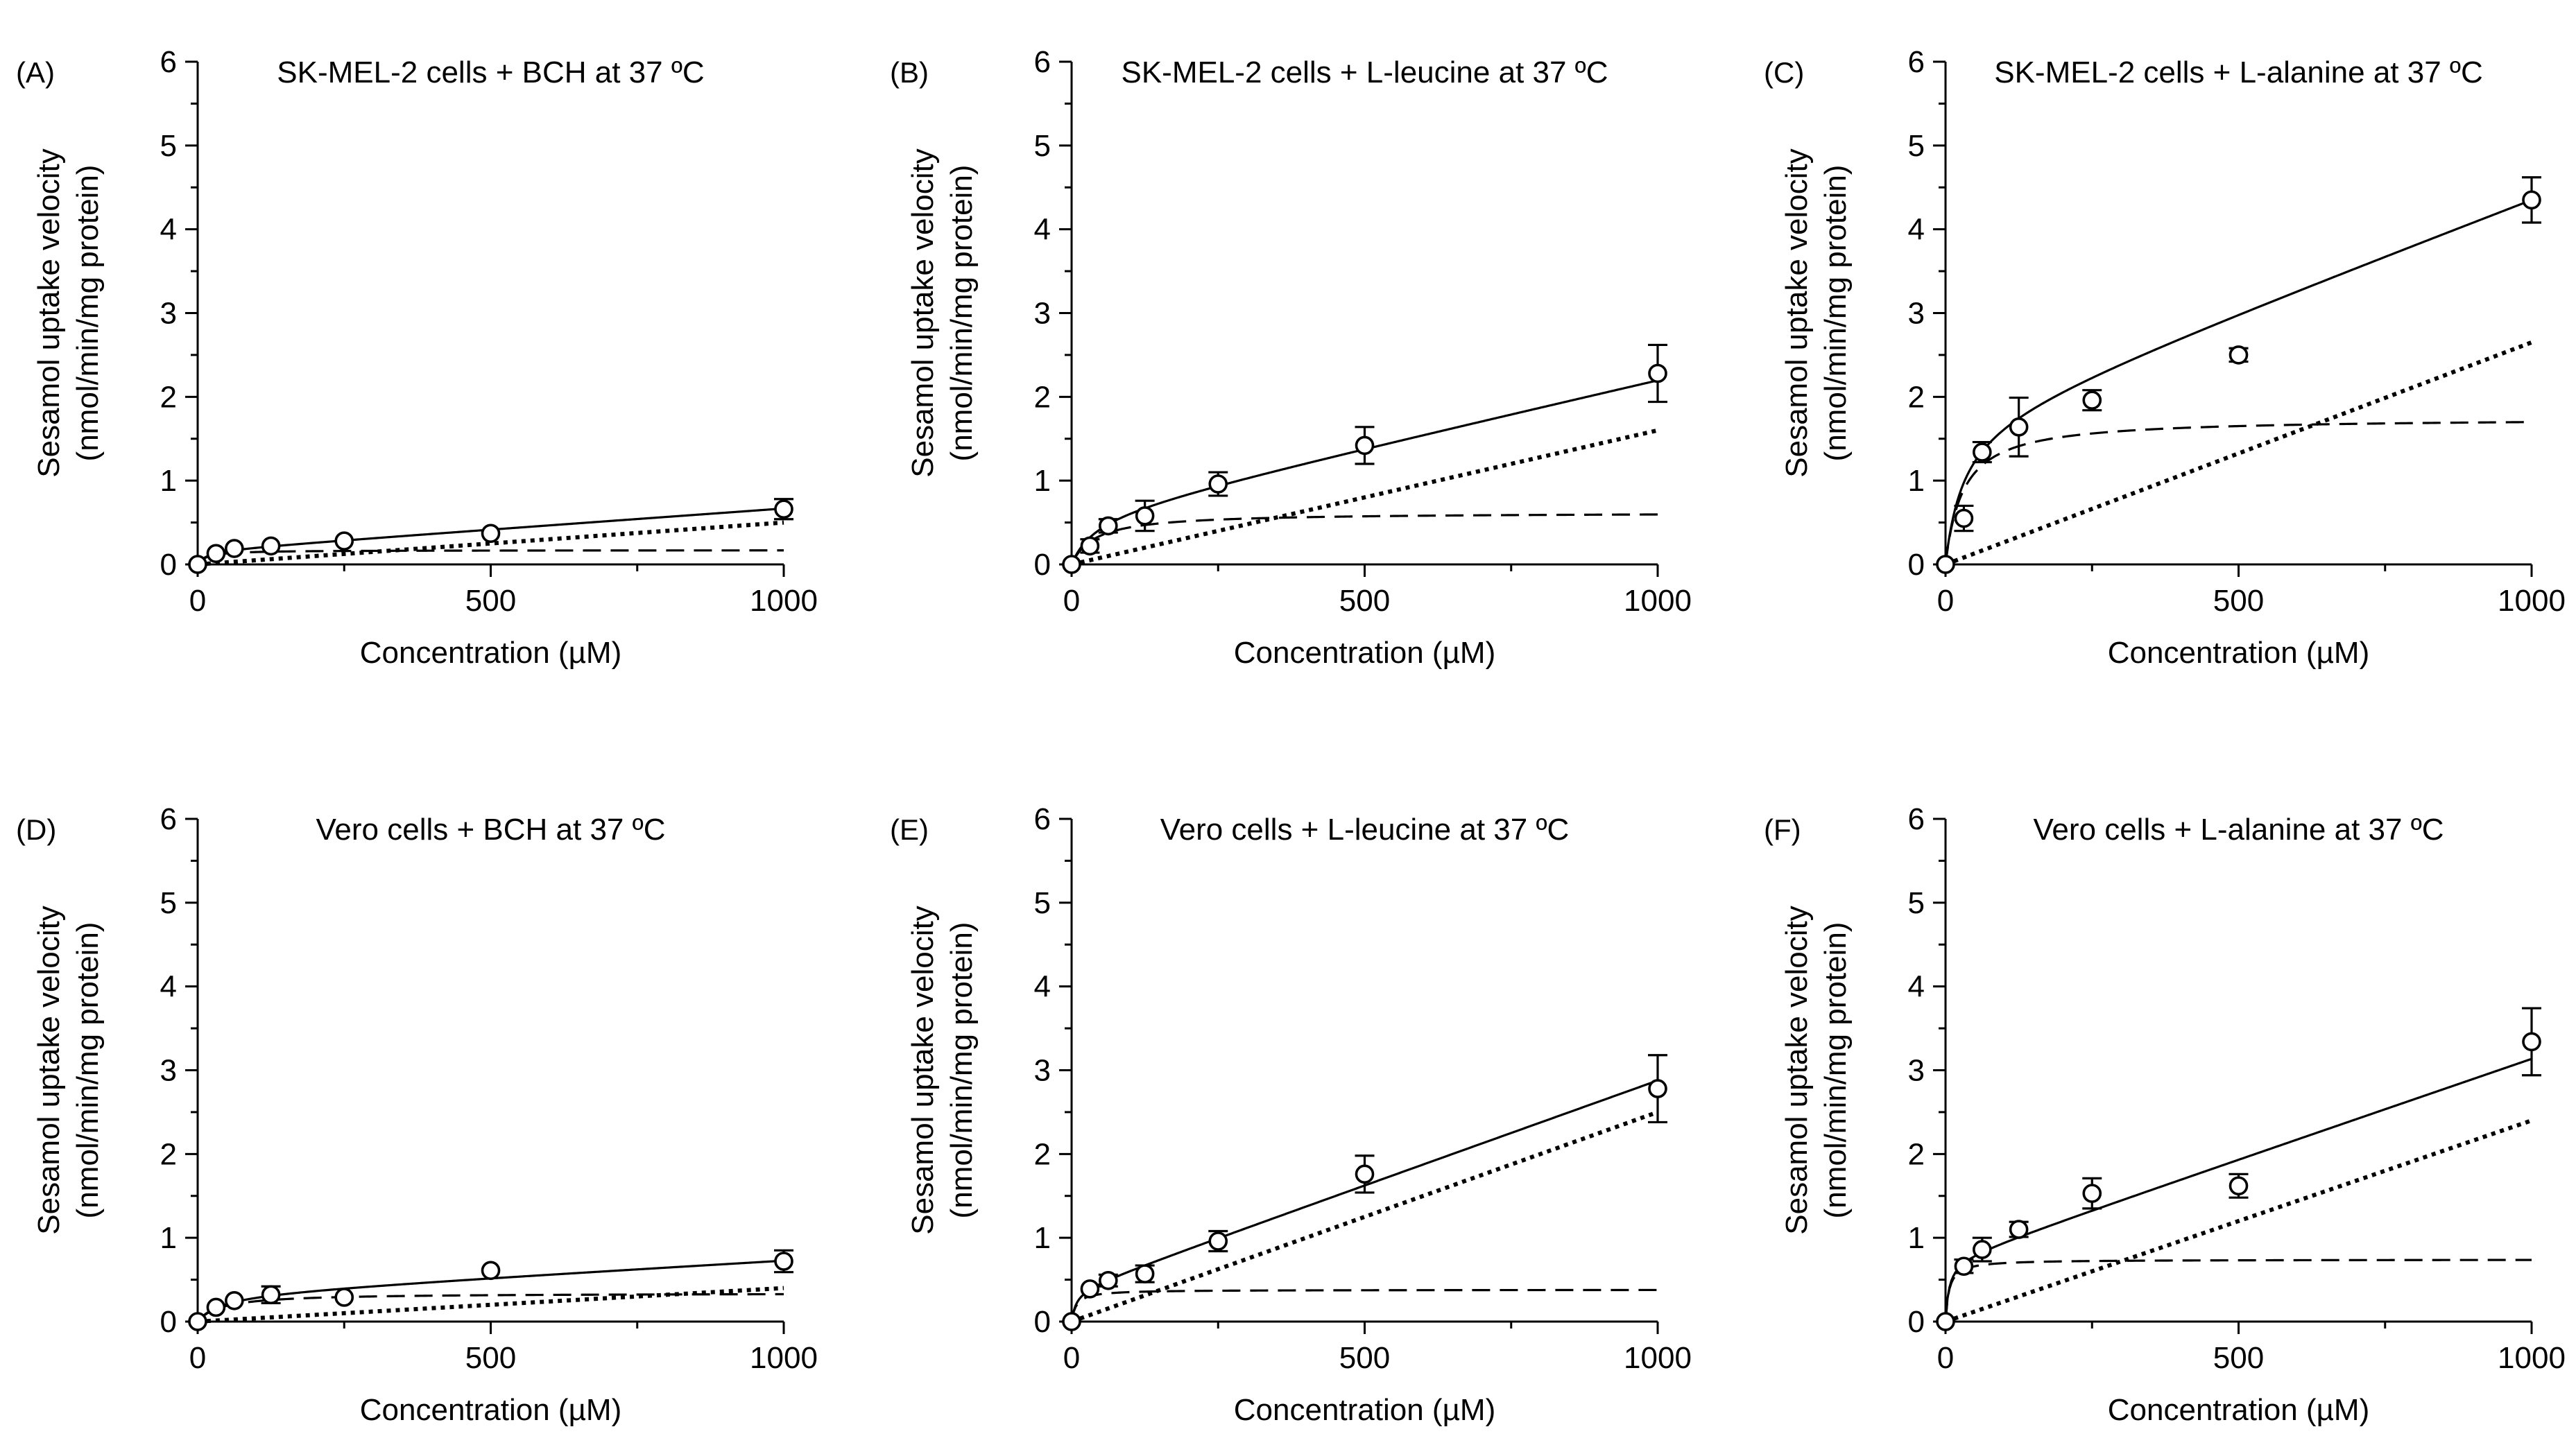 This screenshot has height=1445, width=2576. What do you see at coordinates (909, 829) in the screenshot?
I see `panel-label: (E)` at bounding box center [909, 829].